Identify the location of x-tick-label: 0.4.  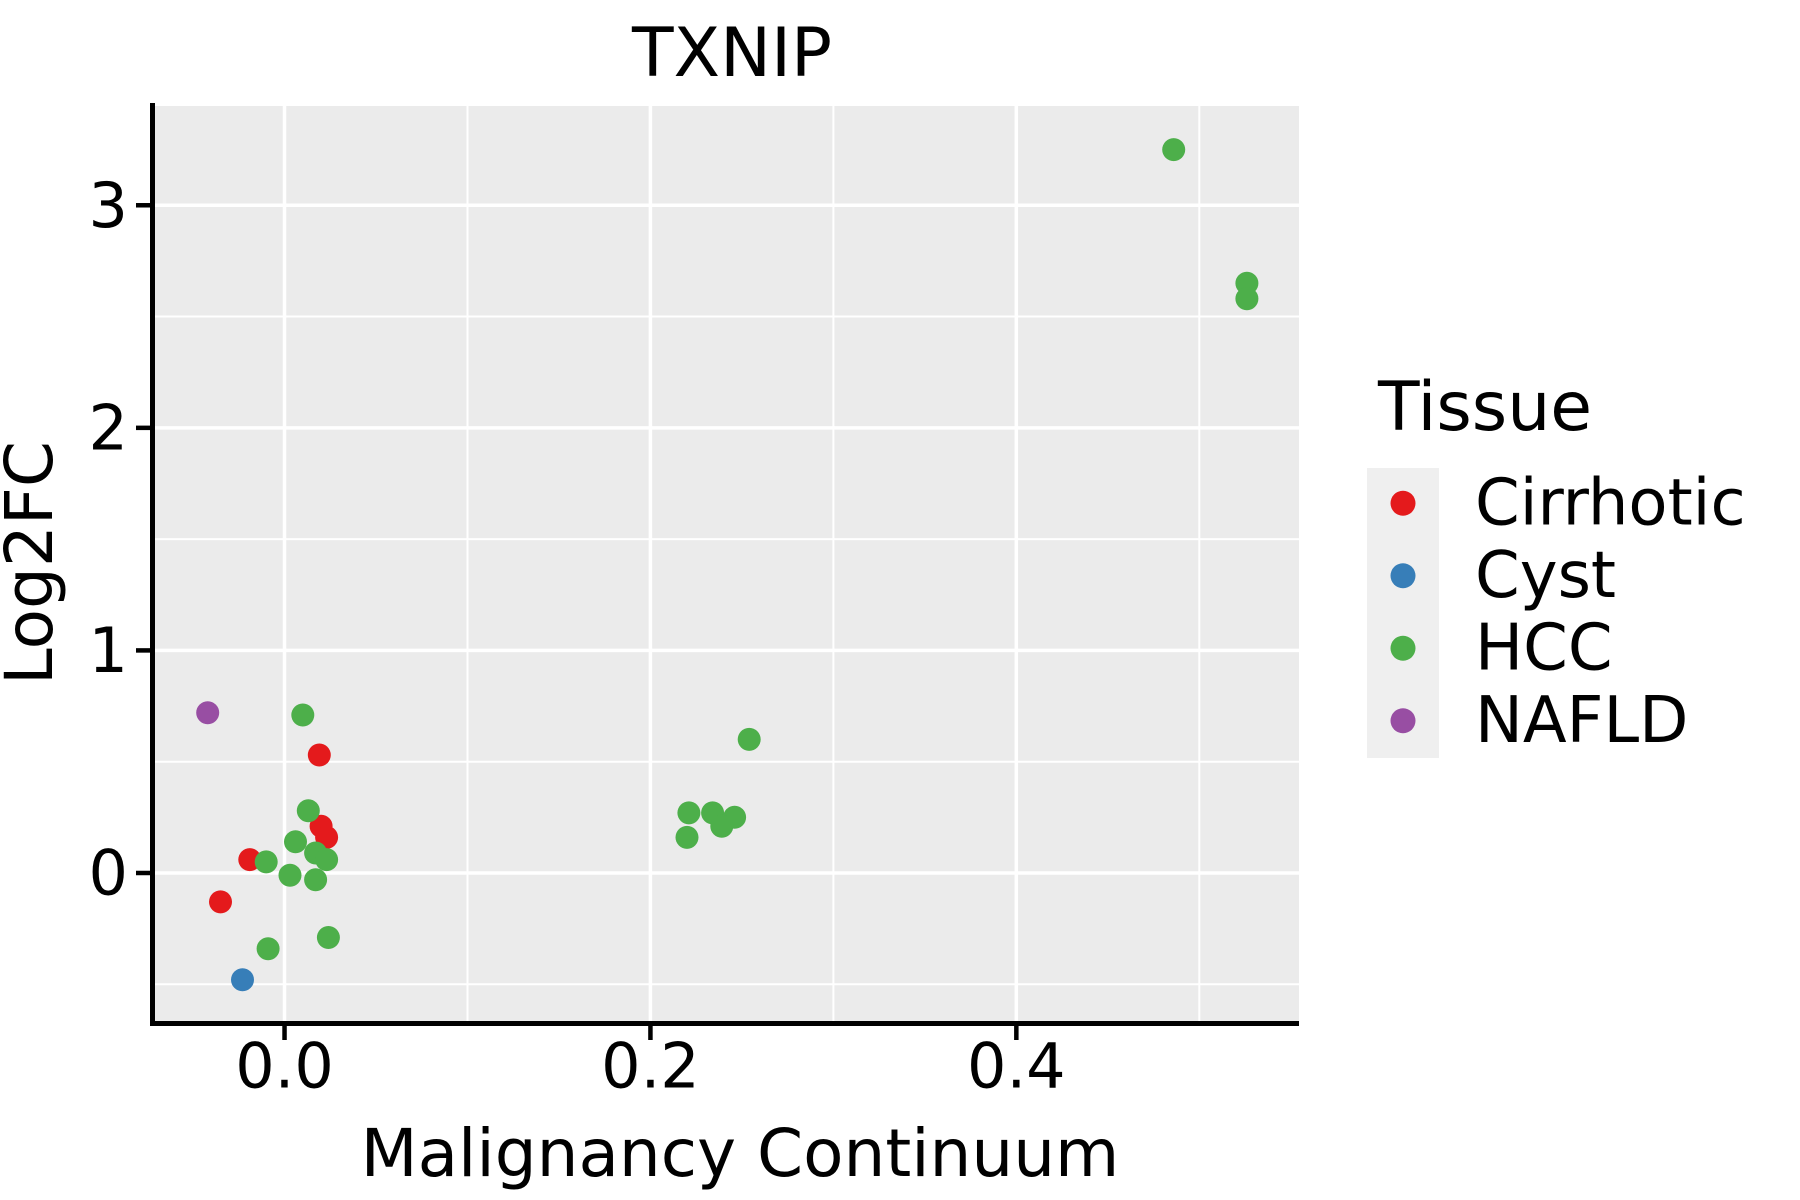
(1016, 1066).